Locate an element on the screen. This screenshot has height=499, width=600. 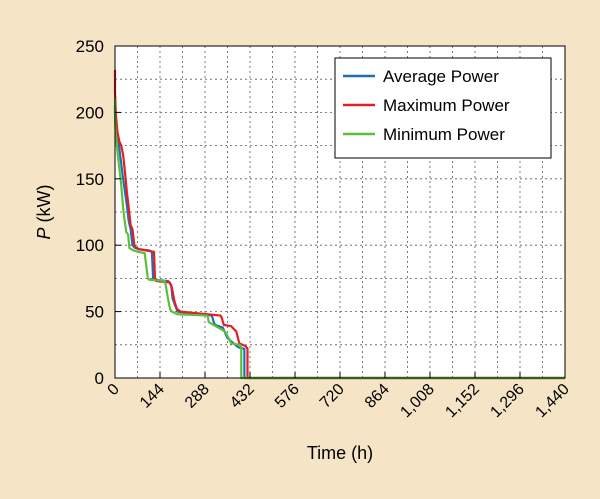
x-tick-label: 432 is located at coordinates (242, 396).